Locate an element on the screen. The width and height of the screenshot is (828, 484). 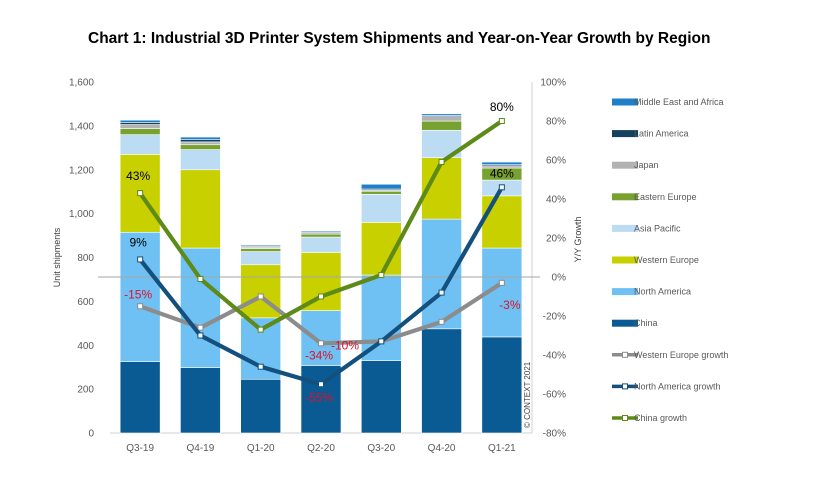
data-label: 43% is located at coordinates (138, 176).